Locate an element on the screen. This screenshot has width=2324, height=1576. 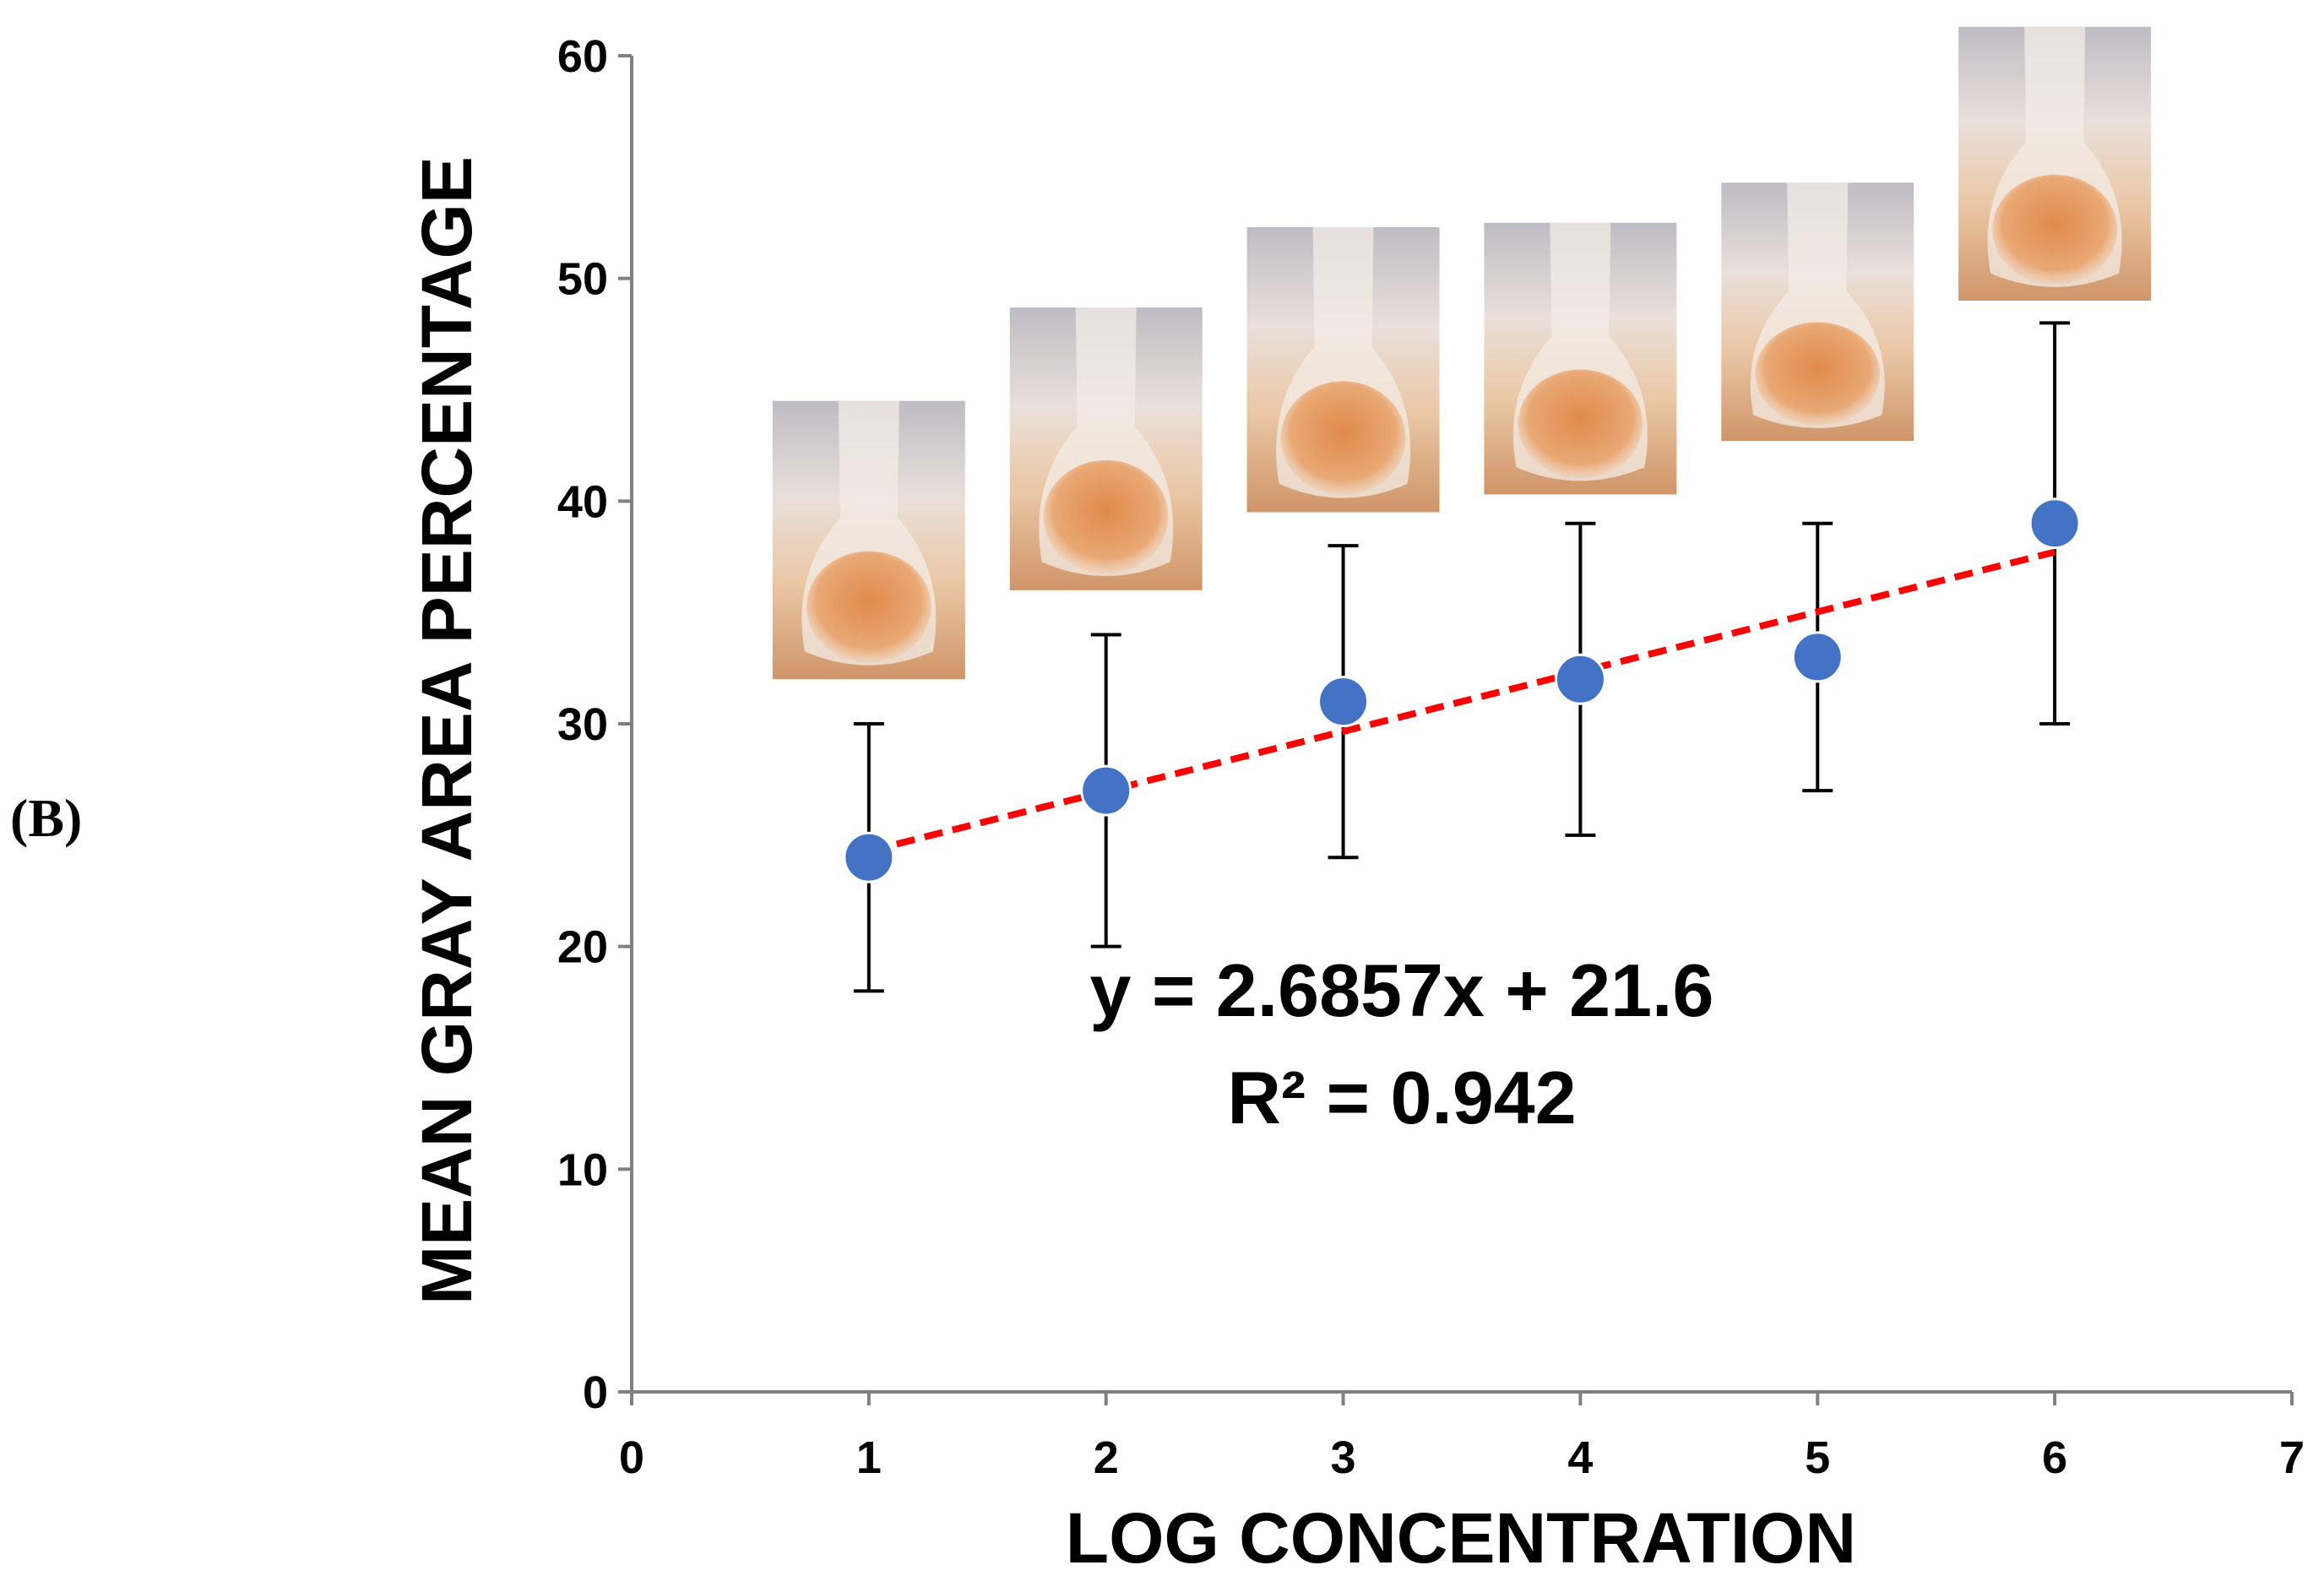
x-tick-label: 4 is located at coordinates (1580, 1457).